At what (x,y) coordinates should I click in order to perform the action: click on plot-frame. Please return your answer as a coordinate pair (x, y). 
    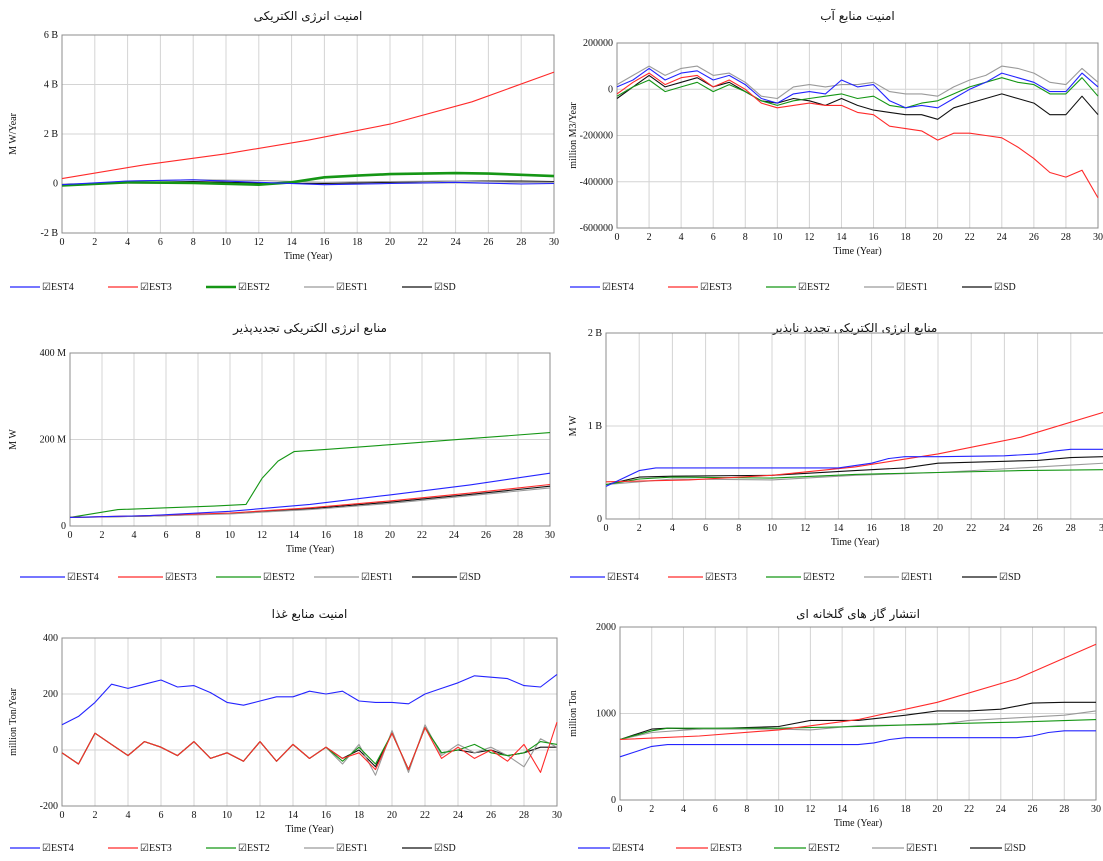
    Looking at the image, I should click on (309, 722).